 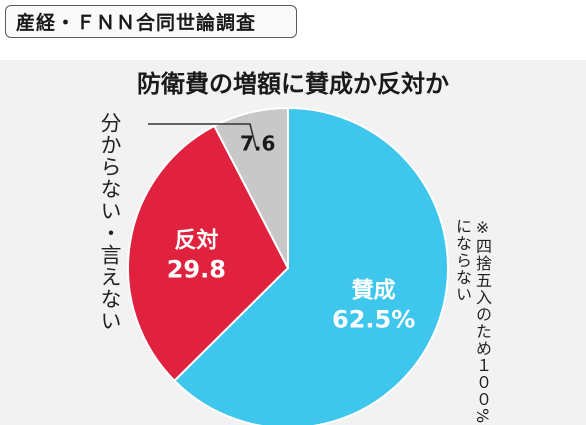 What do you see at coordinates (251, 187) in the screenshot?
I see `slice-dont-know` at bounding box center [251, 187].